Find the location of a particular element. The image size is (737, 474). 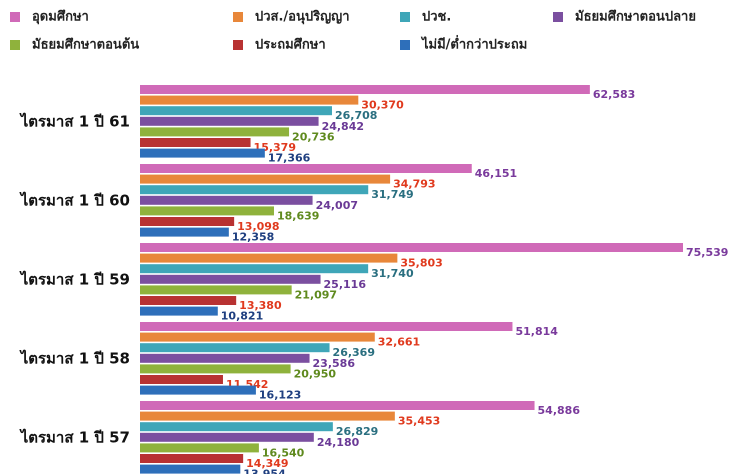

value-label: 20,950 is located at coordinates (315, 373).